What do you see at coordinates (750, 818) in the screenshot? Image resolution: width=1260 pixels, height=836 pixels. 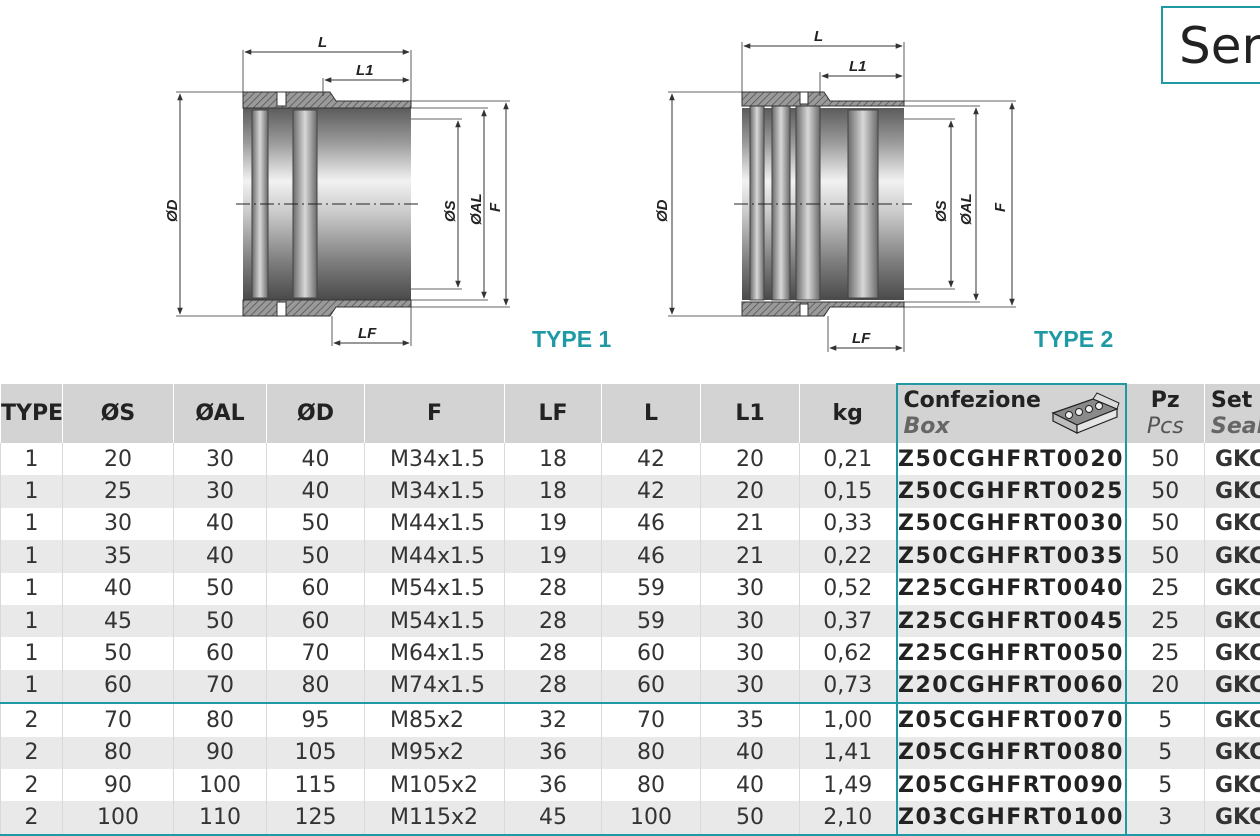 I see `cell-l1: 50` at bounding box center [750, 818].